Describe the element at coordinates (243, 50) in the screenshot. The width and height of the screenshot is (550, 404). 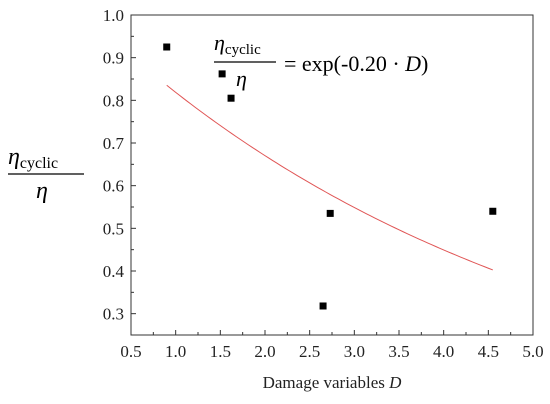
I see `equation-lhs-numerator-subscript: cyclic` at that location.